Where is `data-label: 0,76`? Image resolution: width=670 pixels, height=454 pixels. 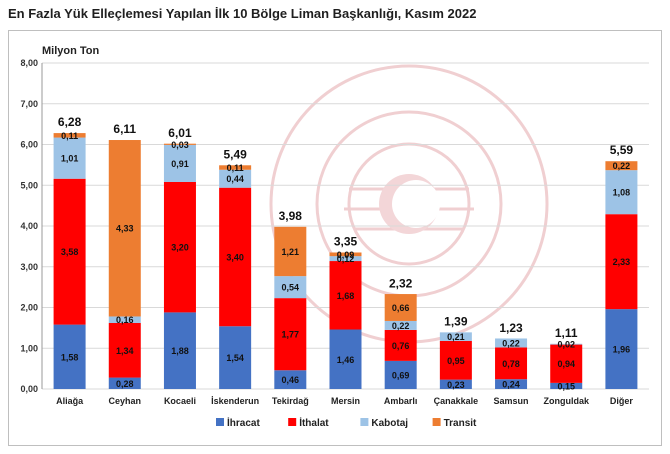 data-label: 0,76 is located at coordinates (401, 346).